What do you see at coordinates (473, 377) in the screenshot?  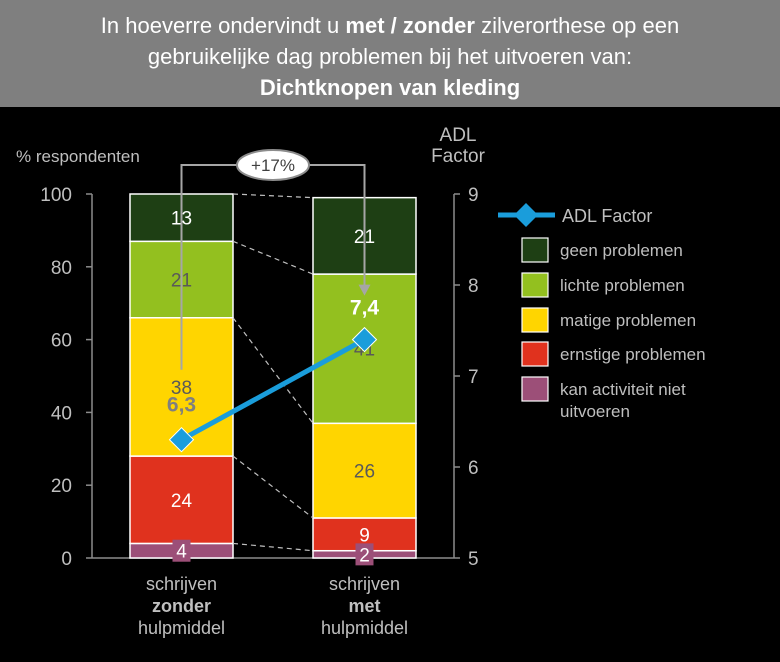 I see `y2-tick-label: 7` at bounding box center [473, 377].